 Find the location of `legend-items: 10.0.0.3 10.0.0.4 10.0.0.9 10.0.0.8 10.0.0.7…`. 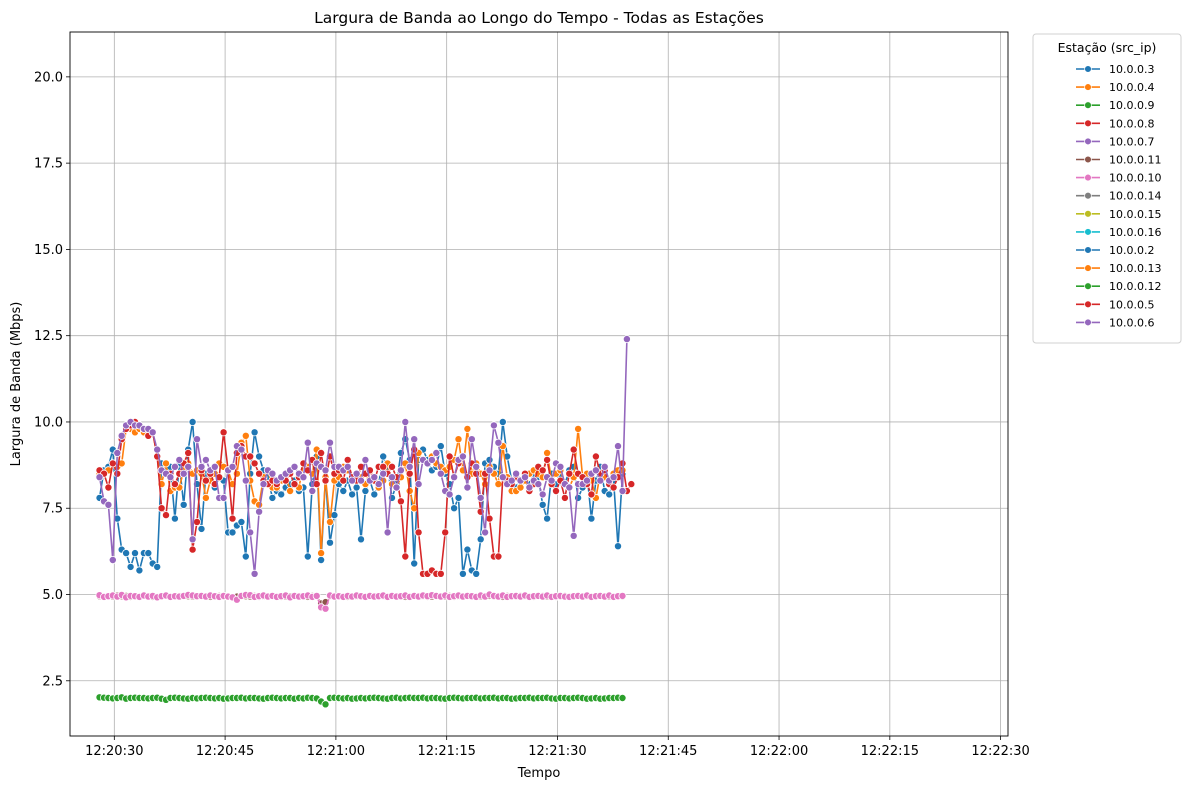

legend-items: 10.0.0.3 10.0.0.4 10.0.0.9 10.0.0.8 10.0.0.7… is located at coordinates (1118, 196).